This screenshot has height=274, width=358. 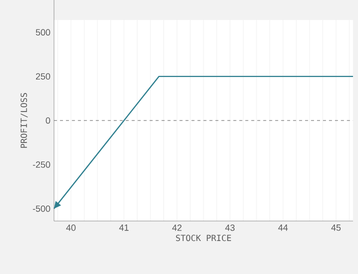 What do you see at coordinates (283, 227) in the screenshot?
I see `x-tick-label: 44` at bounding box center [283, 227].